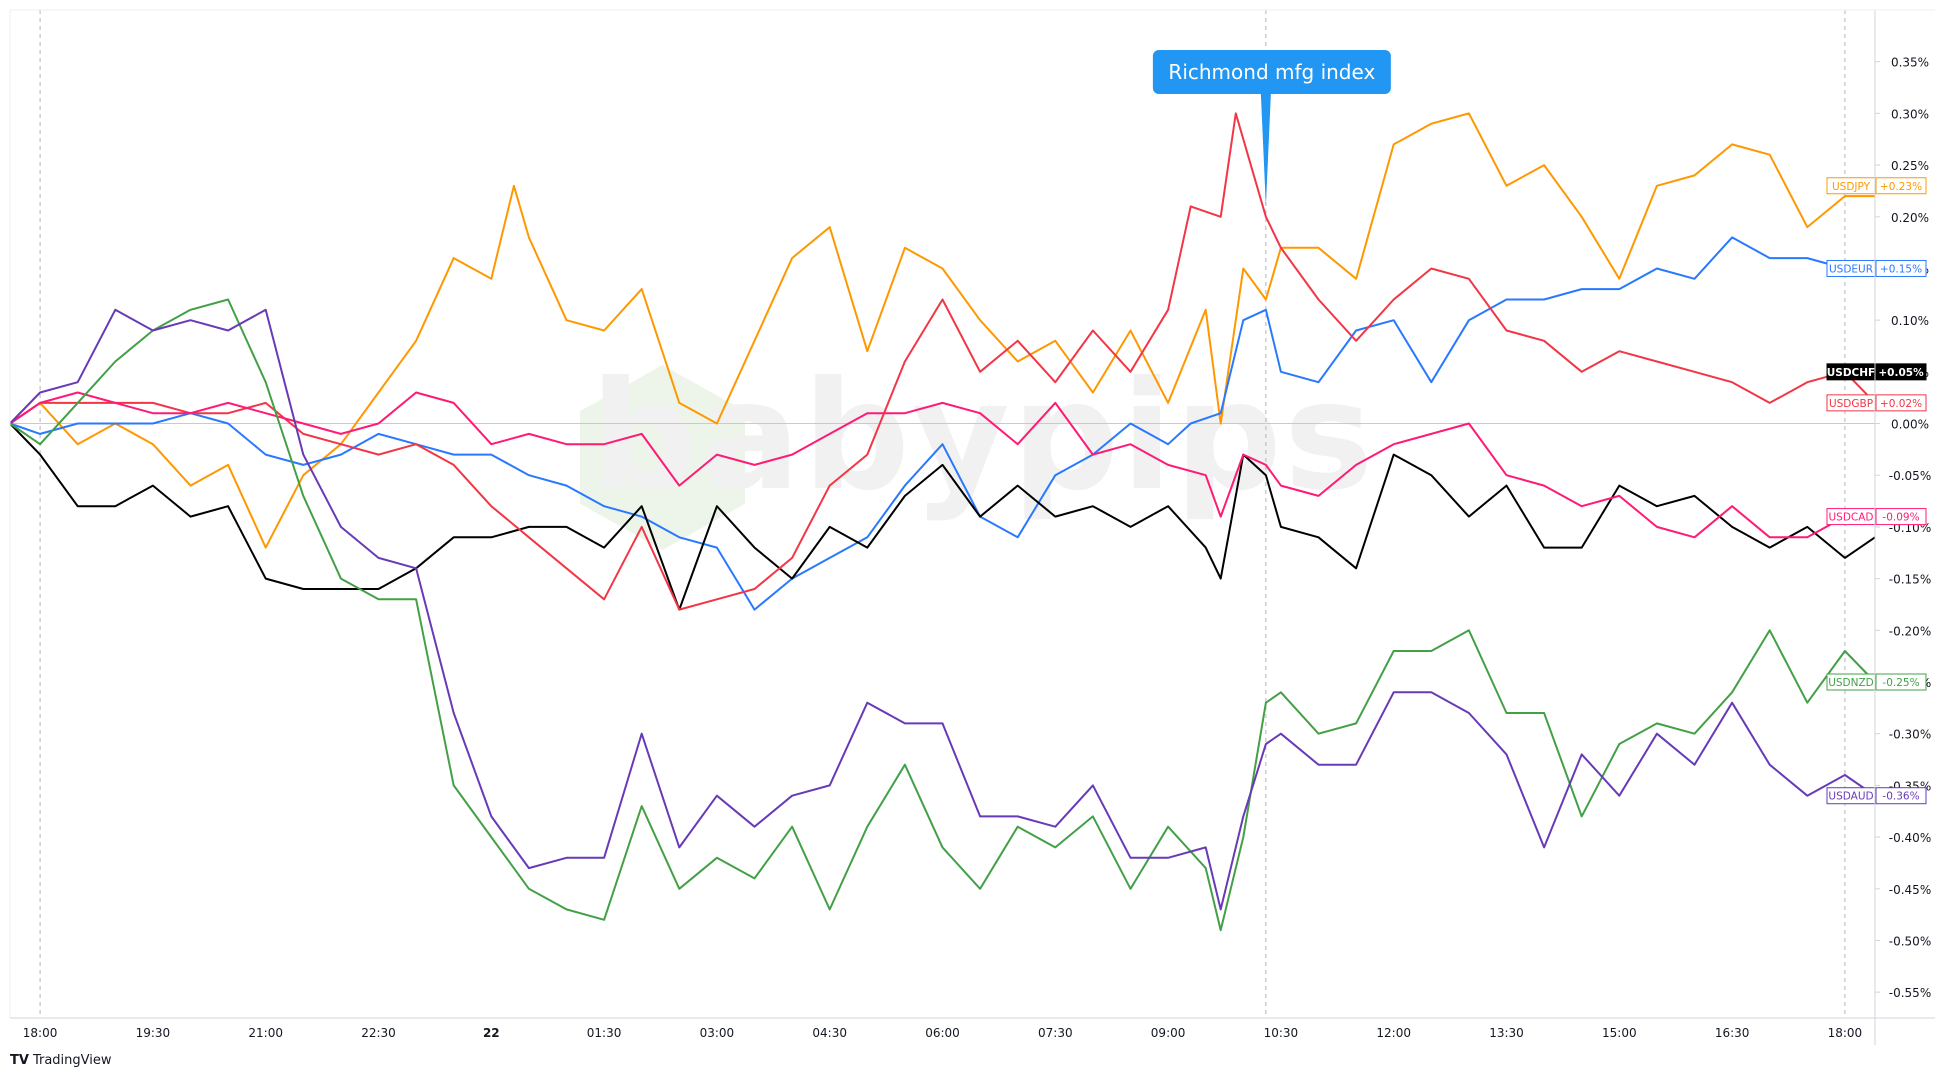  I want to click on series-line-usdcad, so click(942, 465).